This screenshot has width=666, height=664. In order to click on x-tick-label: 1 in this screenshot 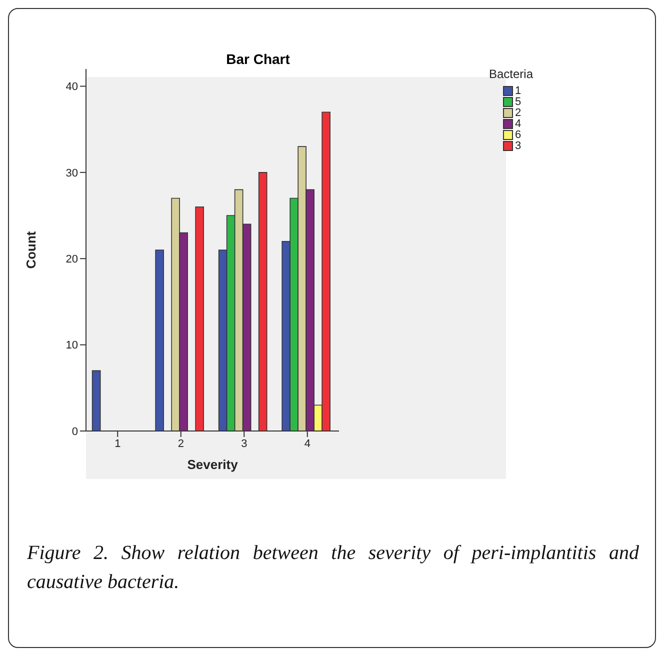, I will do `click(117, 444)`.